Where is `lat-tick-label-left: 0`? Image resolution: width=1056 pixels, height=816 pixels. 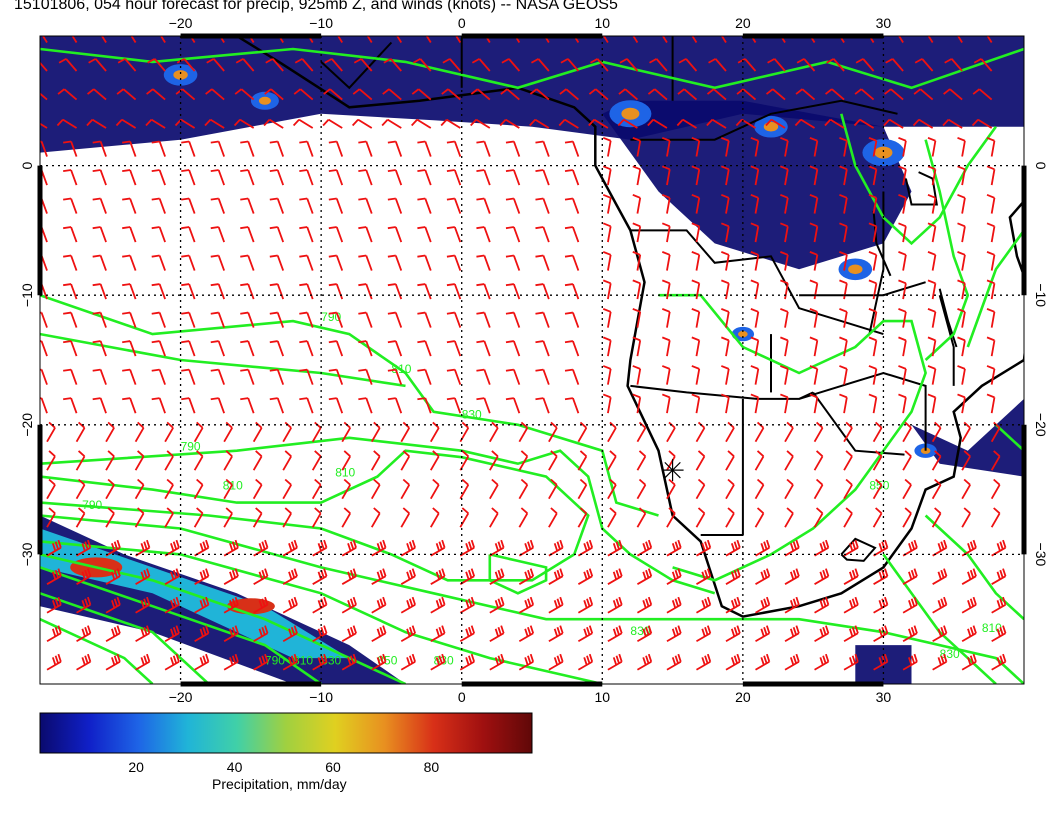 lat-tick-label-left: 0 is located at coordinates (27, 165).